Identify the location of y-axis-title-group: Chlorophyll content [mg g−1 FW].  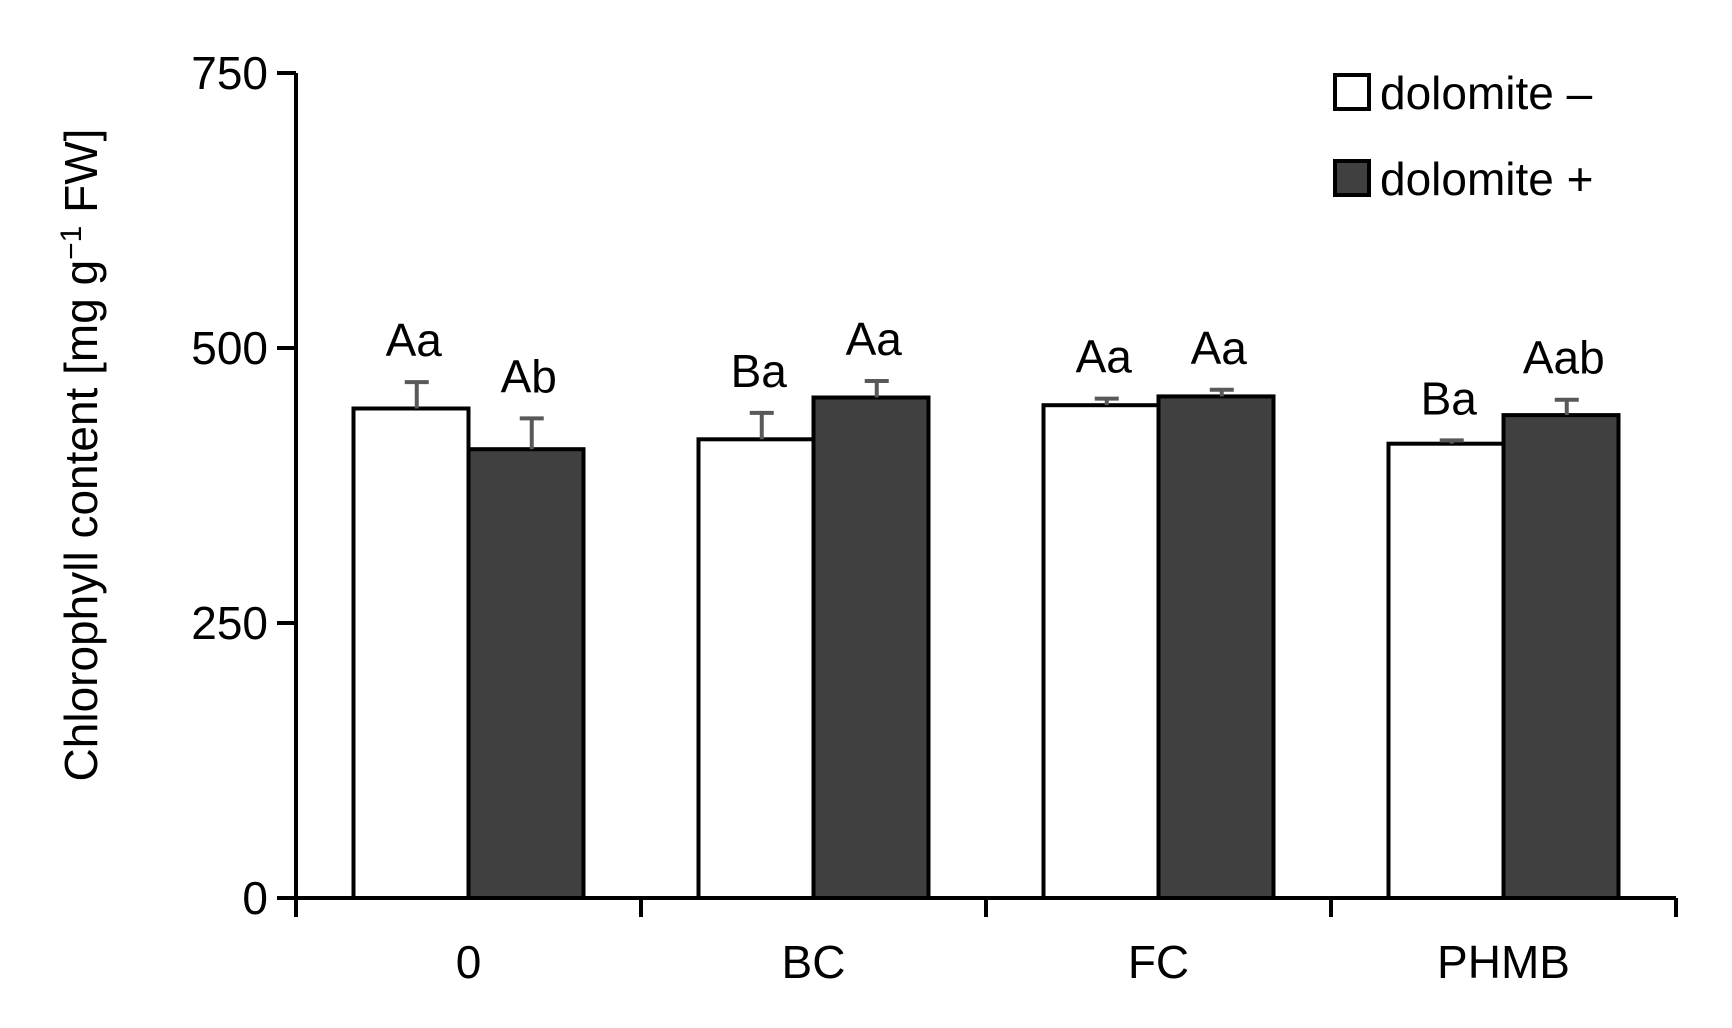
(81, 455).